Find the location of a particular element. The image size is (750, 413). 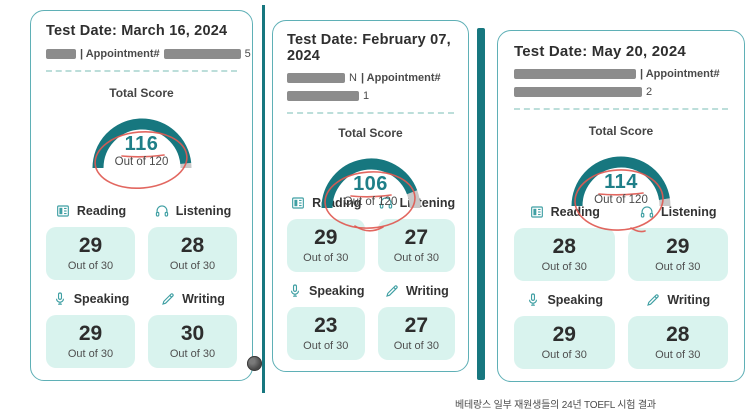

section-label: Reading is located at coordinates (564, 212).